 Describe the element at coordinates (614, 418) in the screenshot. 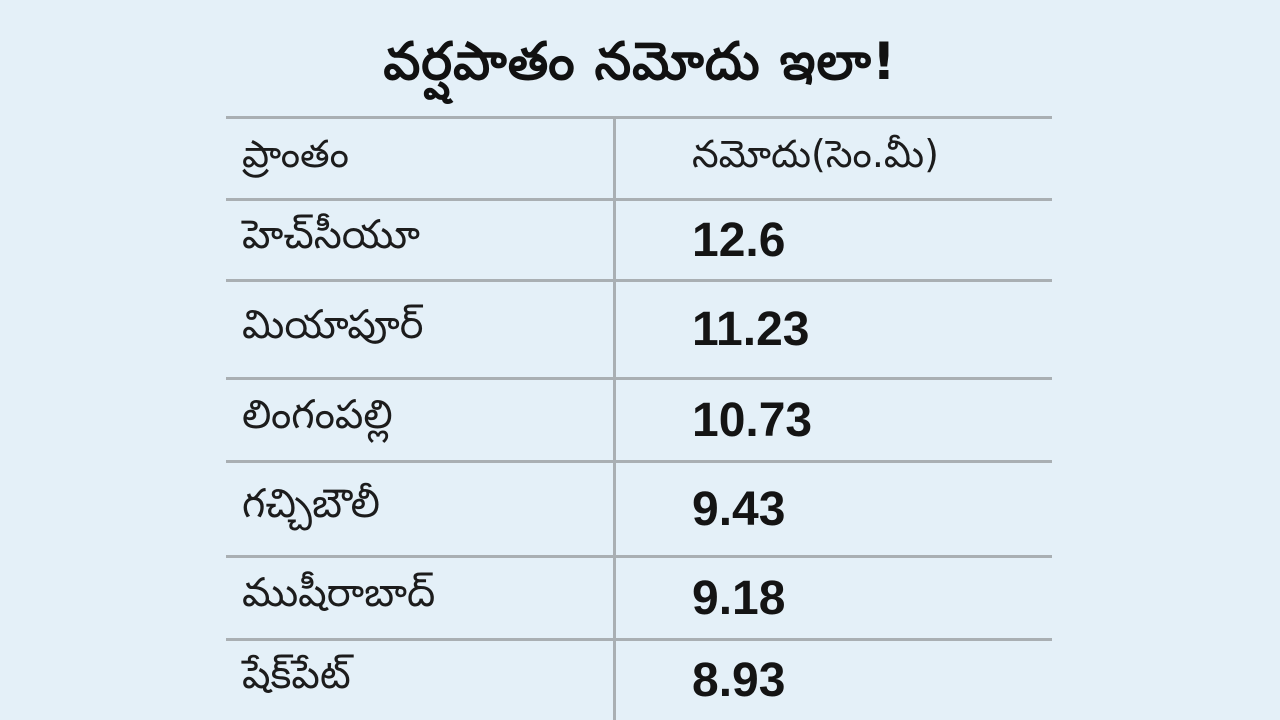

I see `column-divider` at that location.